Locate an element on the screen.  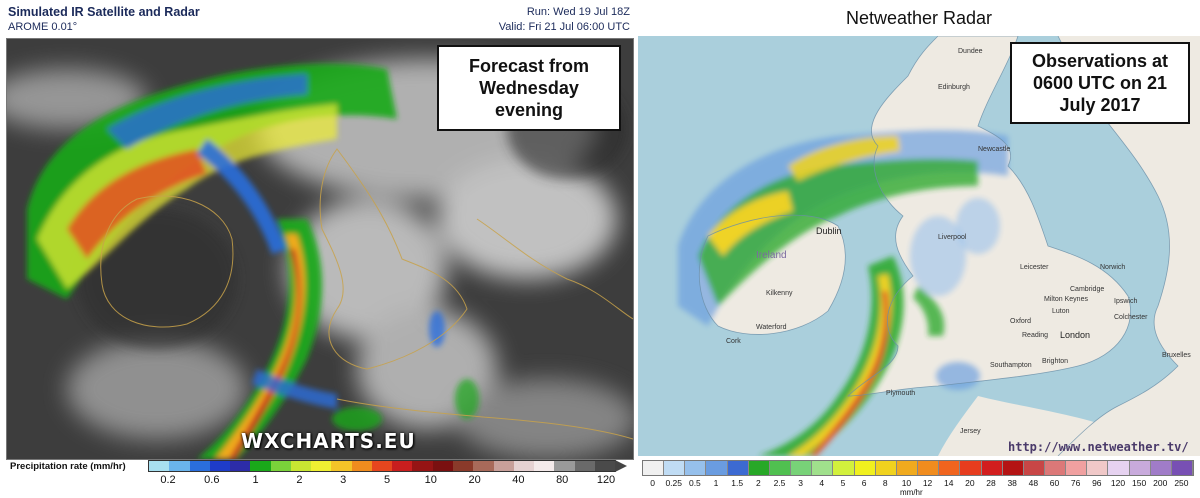
legend-tick-label: 14 is located at coordinates (948, 483).